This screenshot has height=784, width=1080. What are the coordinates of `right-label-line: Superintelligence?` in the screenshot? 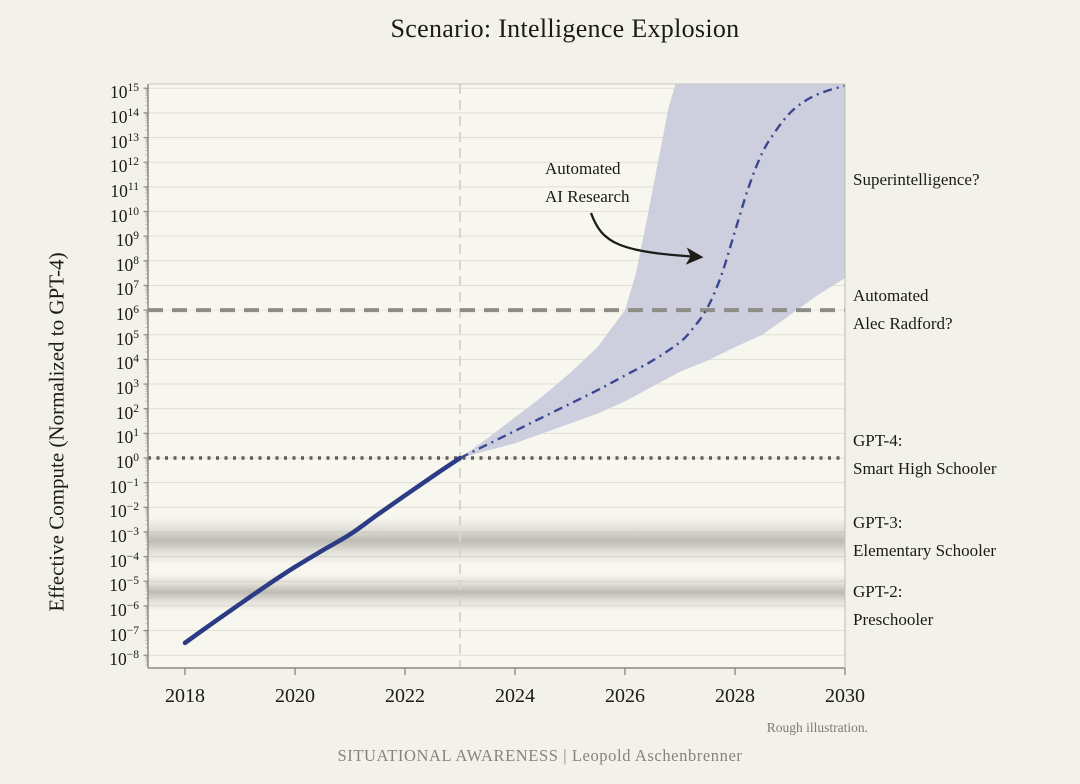 It's located at (916, 180).